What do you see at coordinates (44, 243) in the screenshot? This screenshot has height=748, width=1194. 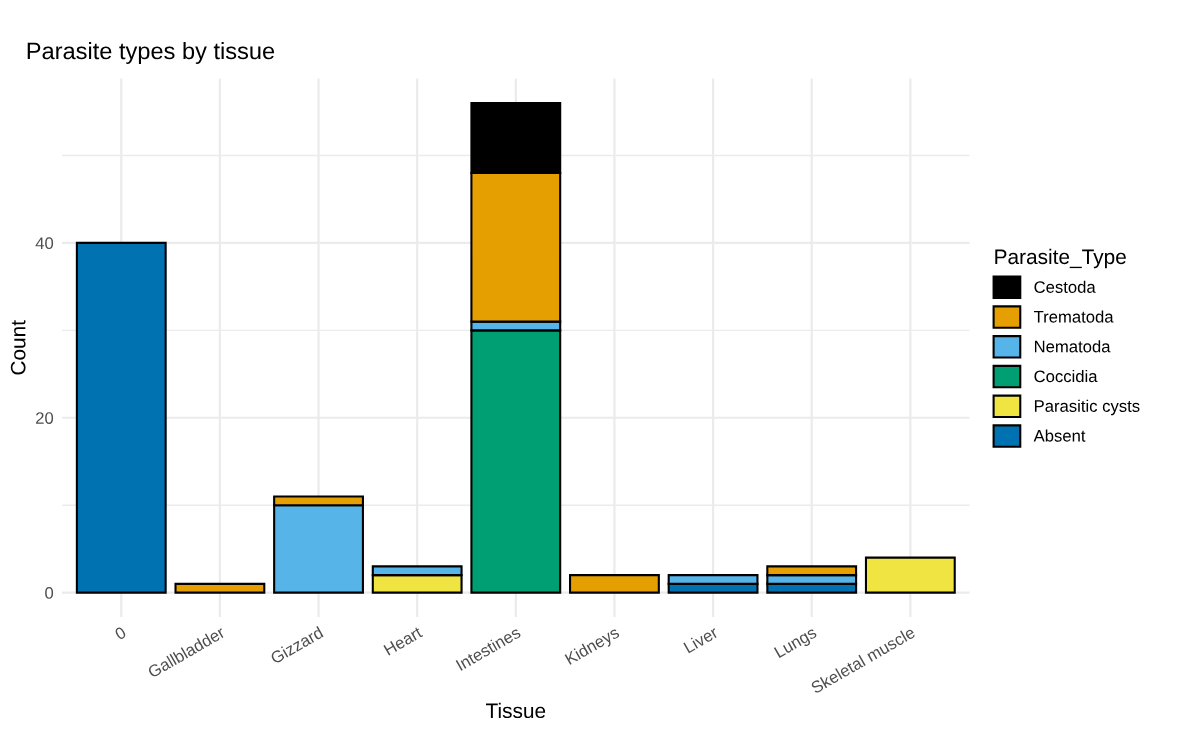 I see `y-tick-label: 40` at bounding box center [44, 243].